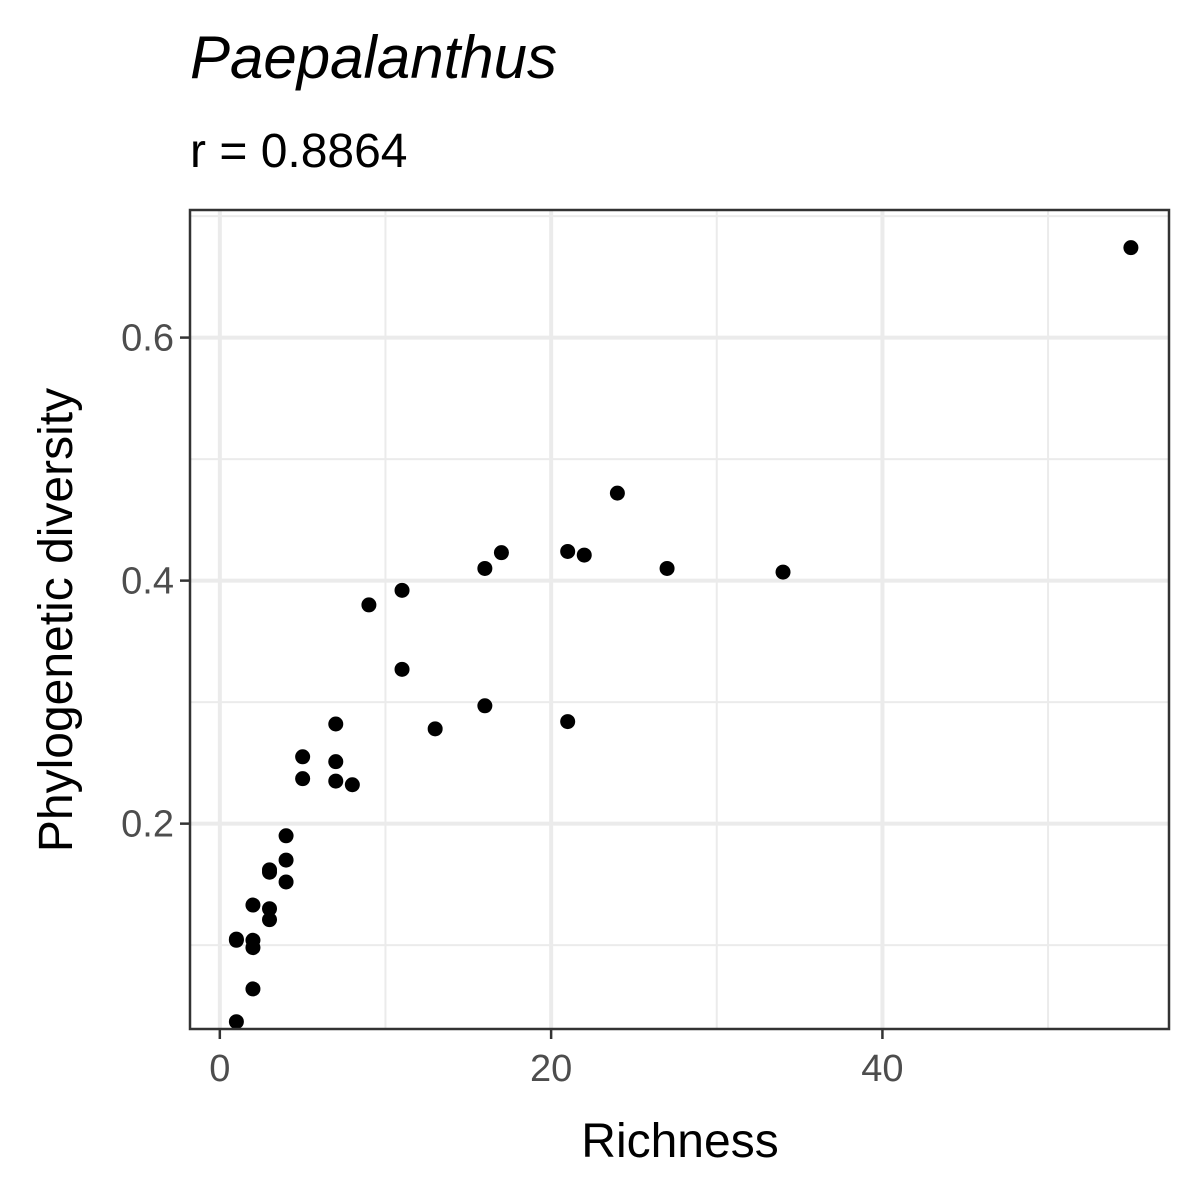  I want to click on x-tick-label: 20, so click(551, 1069).